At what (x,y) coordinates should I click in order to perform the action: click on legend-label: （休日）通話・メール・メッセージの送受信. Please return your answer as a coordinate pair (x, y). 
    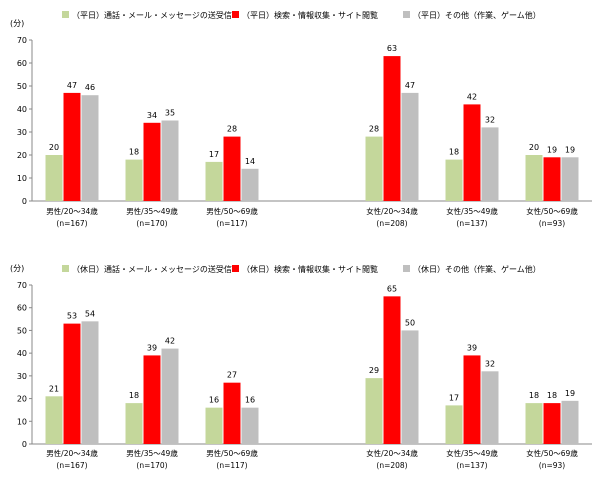
    Looking at the image, I should click on (152, 269).